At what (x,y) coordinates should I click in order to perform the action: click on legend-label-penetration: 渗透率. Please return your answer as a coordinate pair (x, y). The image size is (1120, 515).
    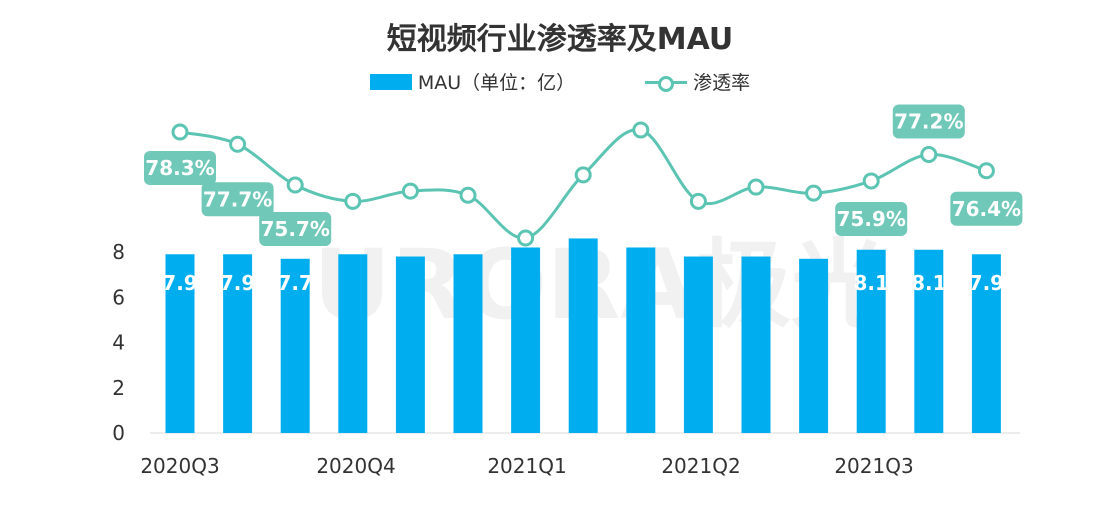
    Looking at the image, I should click on (722, 83).